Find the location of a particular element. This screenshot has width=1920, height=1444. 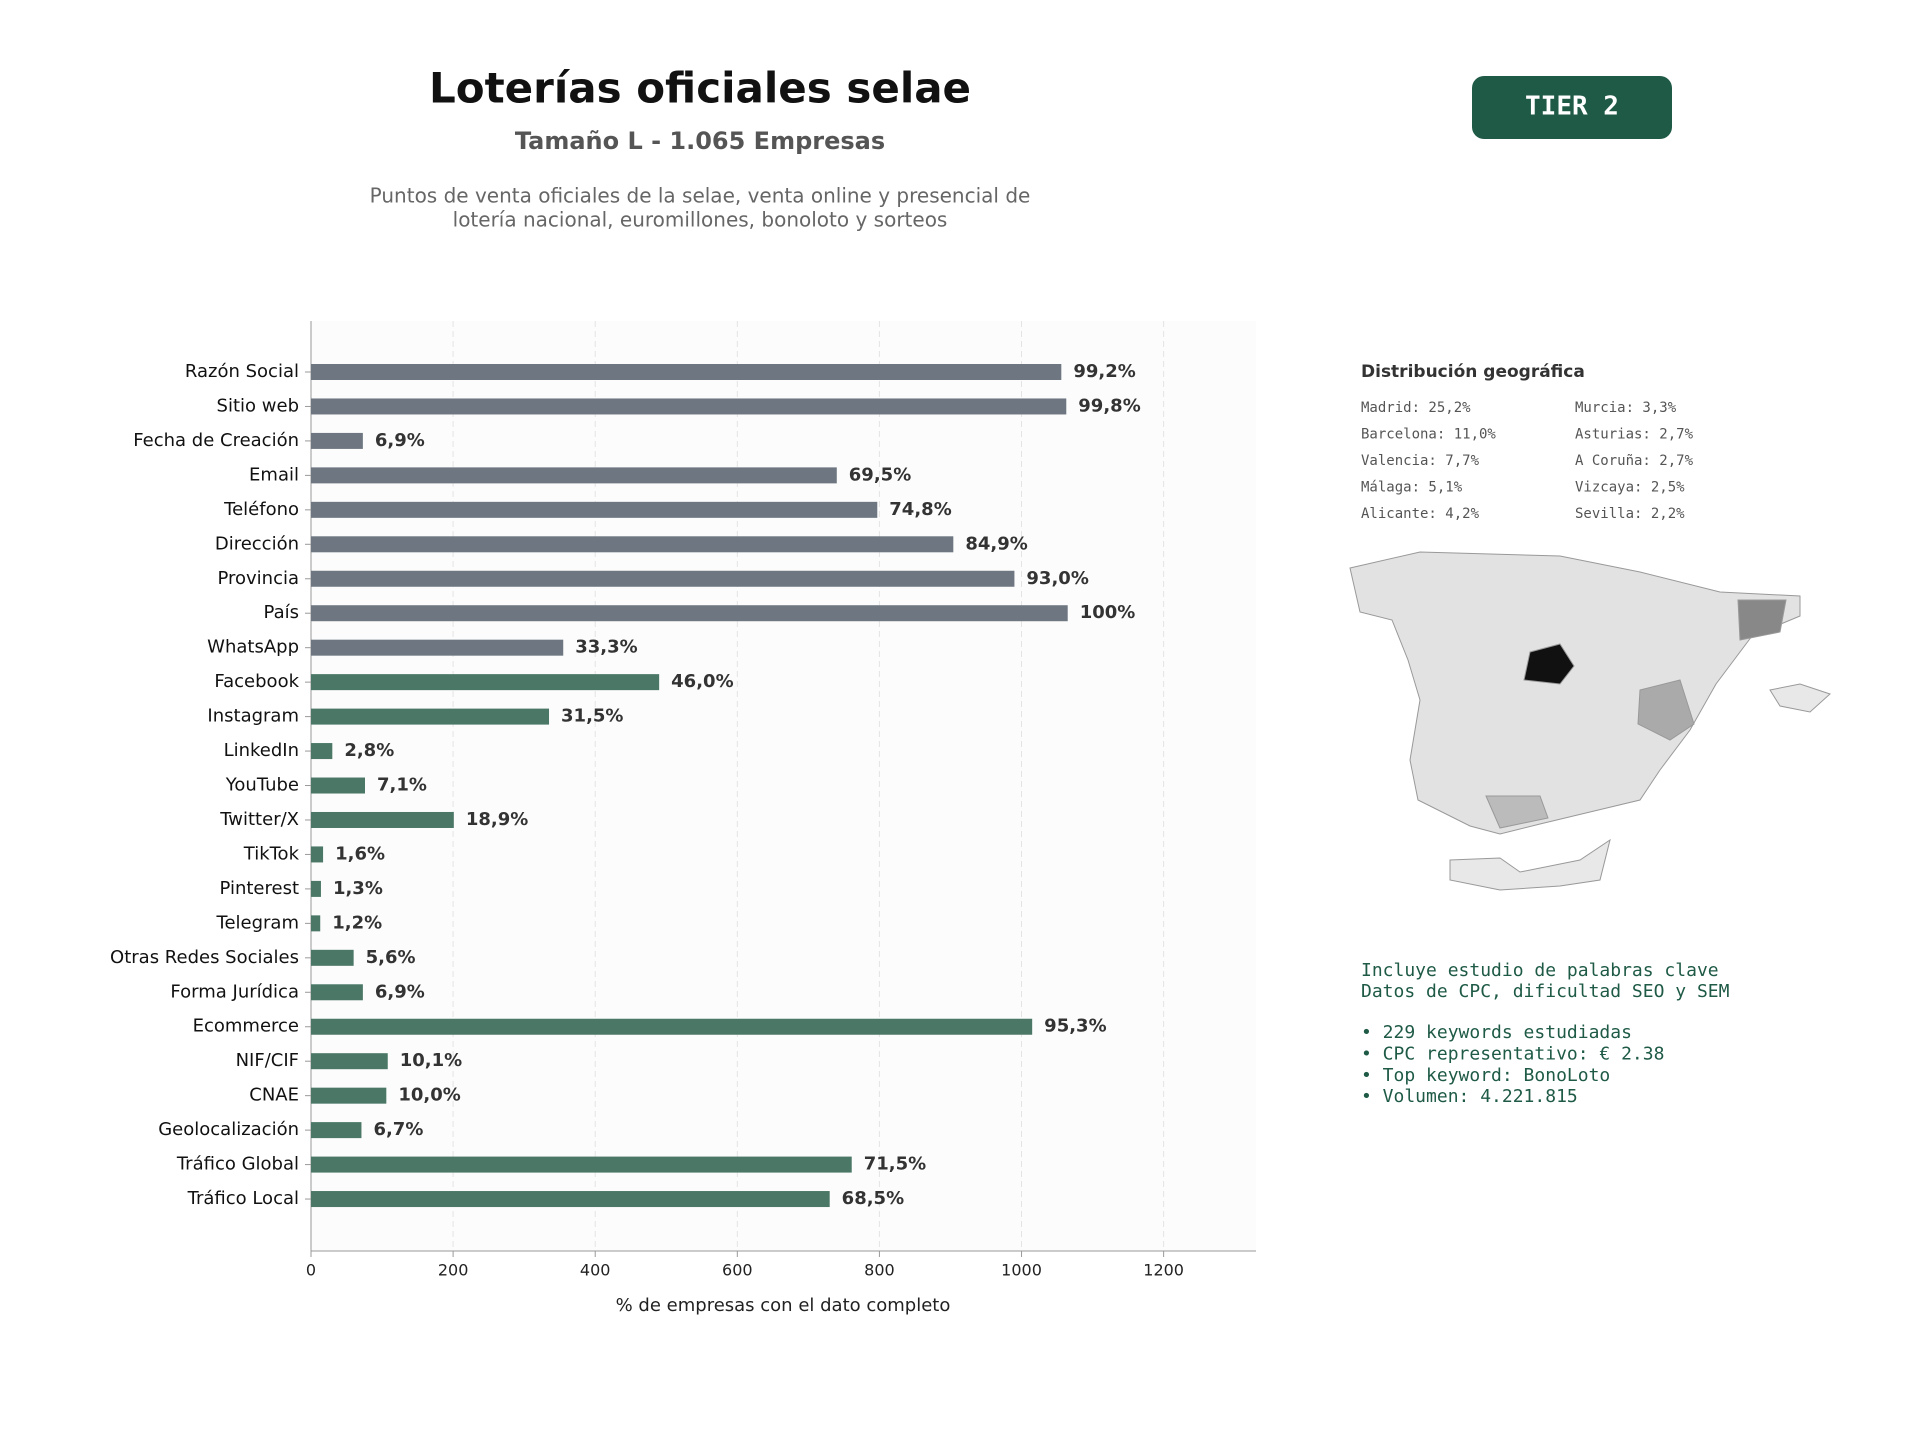

geo-entry: Asturias: 2,7% is located at coordinates (1634, 435).